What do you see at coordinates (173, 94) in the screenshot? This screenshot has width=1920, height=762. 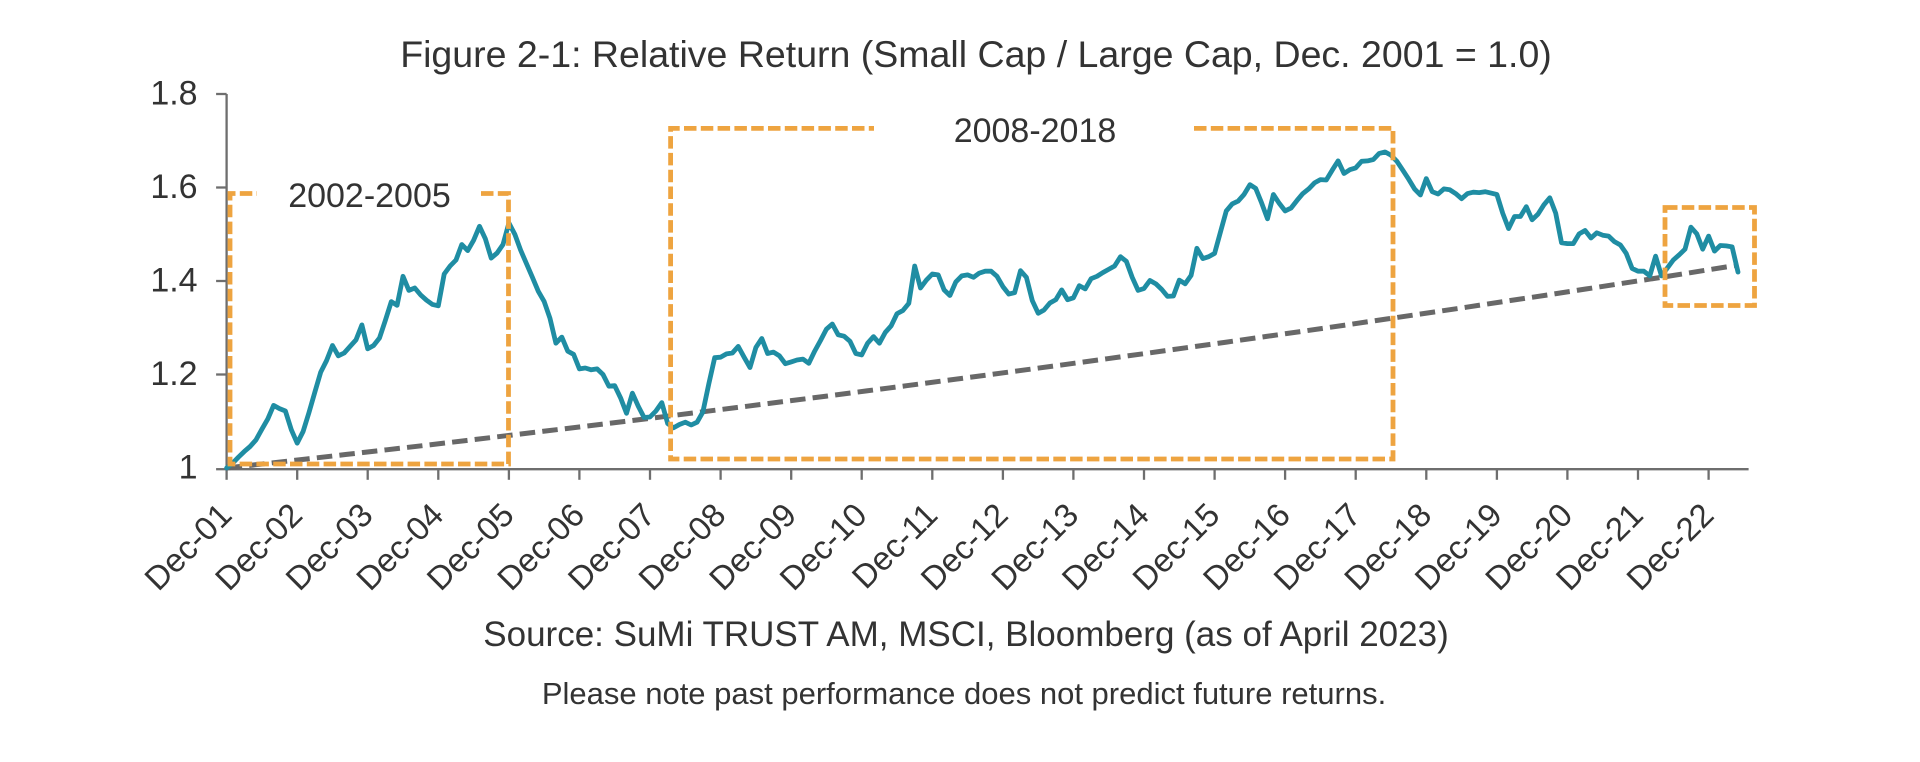 I see `svg-text: 1.8` at bounding box center [173, 94].